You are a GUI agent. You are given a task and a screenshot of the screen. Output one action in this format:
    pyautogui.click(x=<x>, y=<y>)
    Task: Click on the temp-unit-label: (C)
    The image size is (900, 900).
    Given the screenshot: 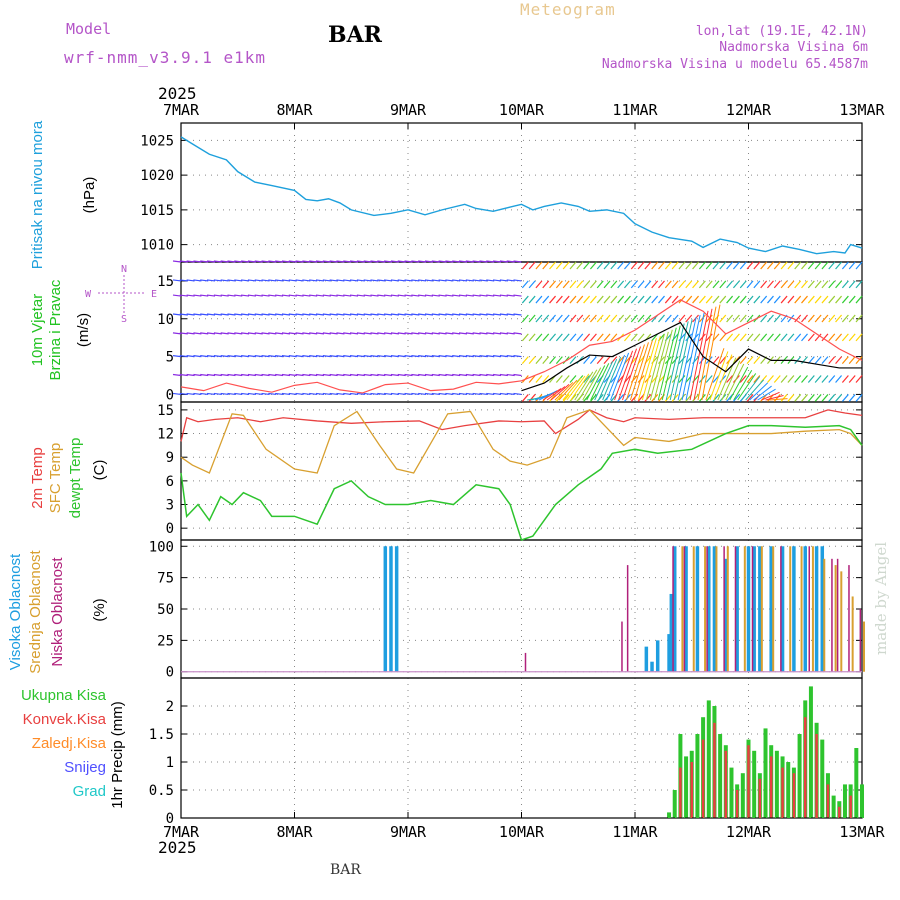 What is the action you would take?
    pyautogui.click(x=99, y=470)
    